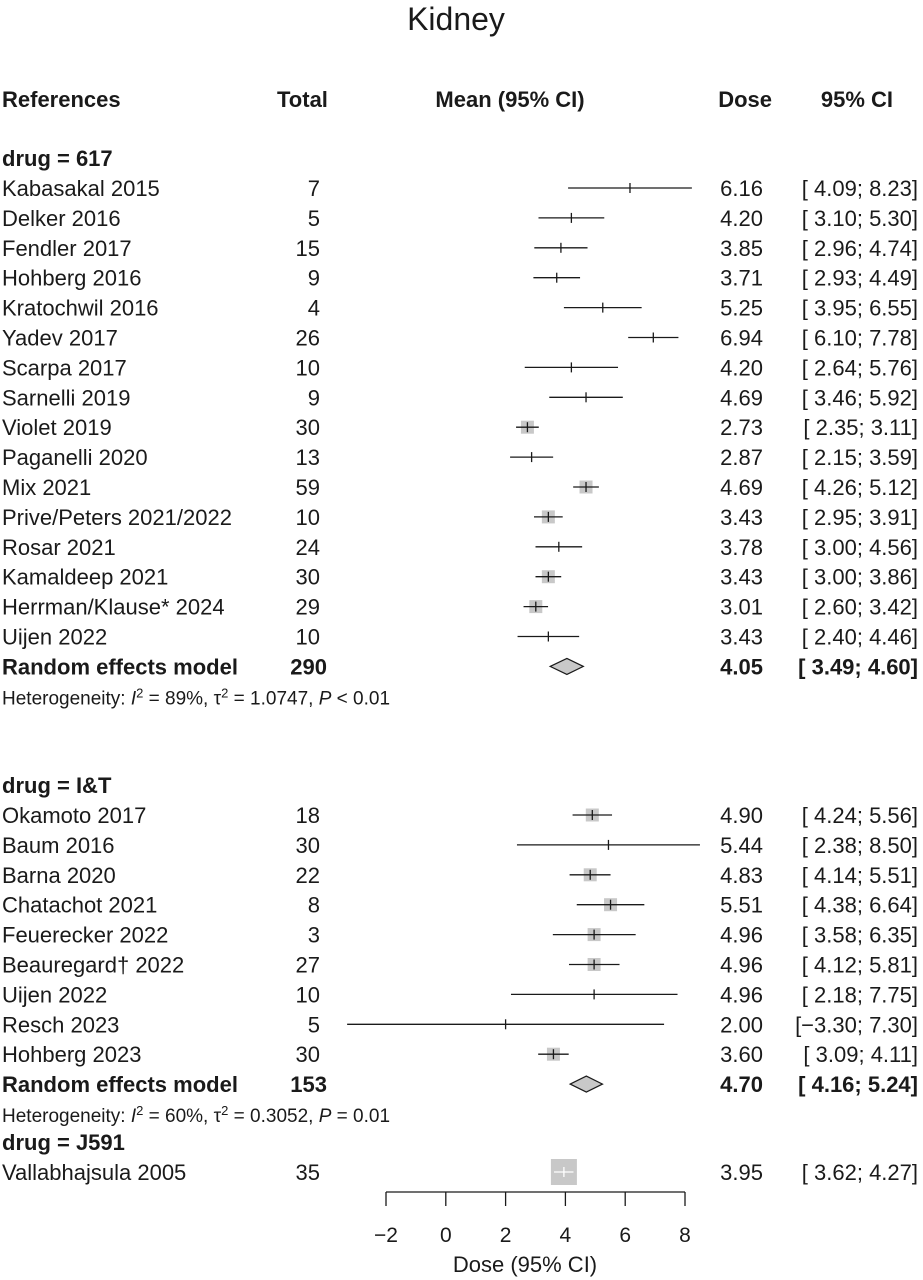 The height and width of the screenshot is (1280, 923). Describe the element at coordinates (386, 1235) in the screenshot. I see `x-axis-tick-label: −2` at that location.